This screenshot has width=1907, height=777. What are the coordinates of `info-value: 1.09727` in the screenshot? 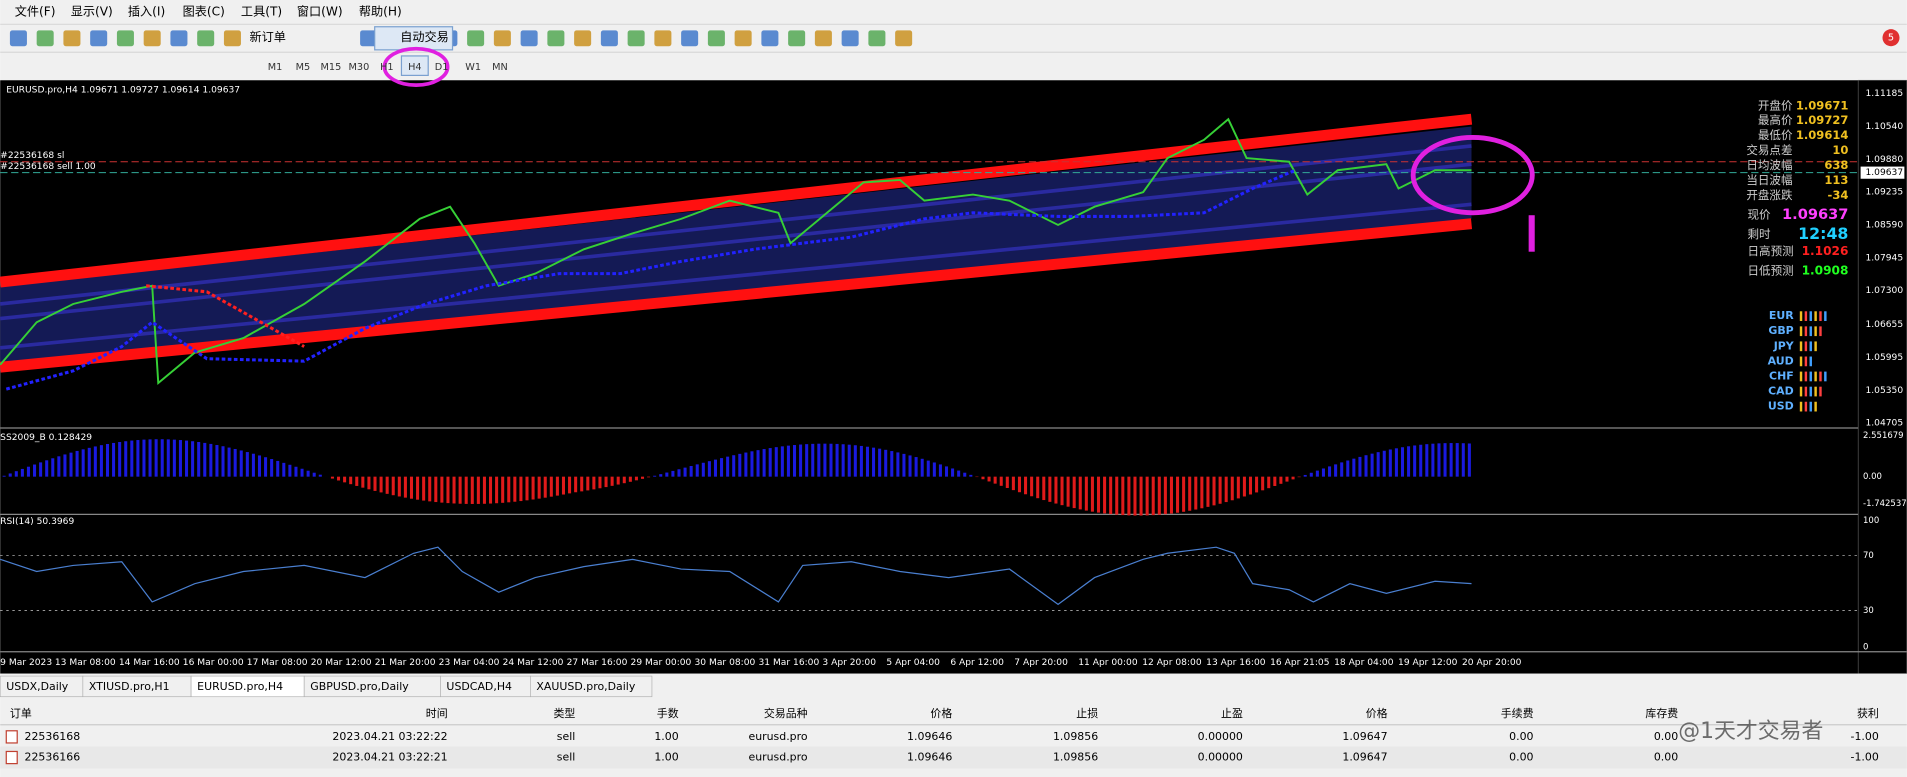 It's located at (1822, 120).